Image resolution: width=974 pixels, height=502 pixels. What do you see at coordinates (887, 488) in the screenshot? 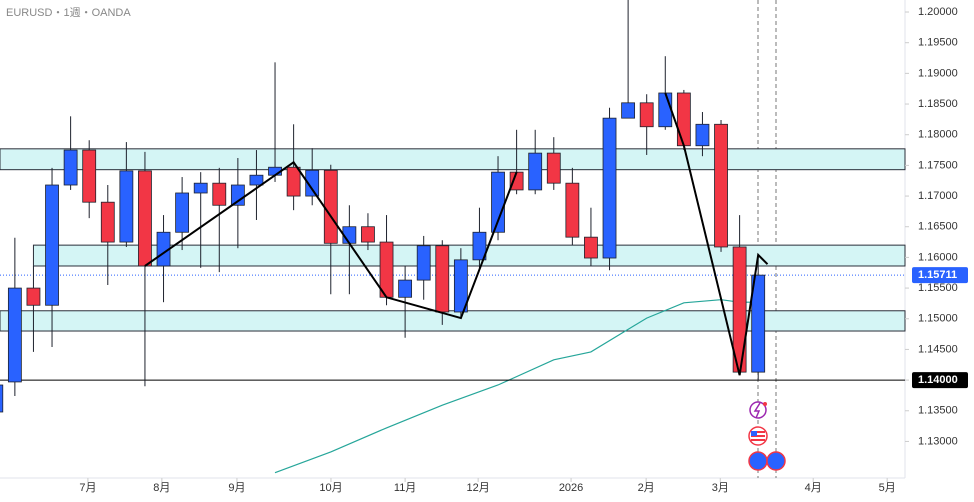
I see `x-tick-label: 5月` at bounding box center [887, 488].